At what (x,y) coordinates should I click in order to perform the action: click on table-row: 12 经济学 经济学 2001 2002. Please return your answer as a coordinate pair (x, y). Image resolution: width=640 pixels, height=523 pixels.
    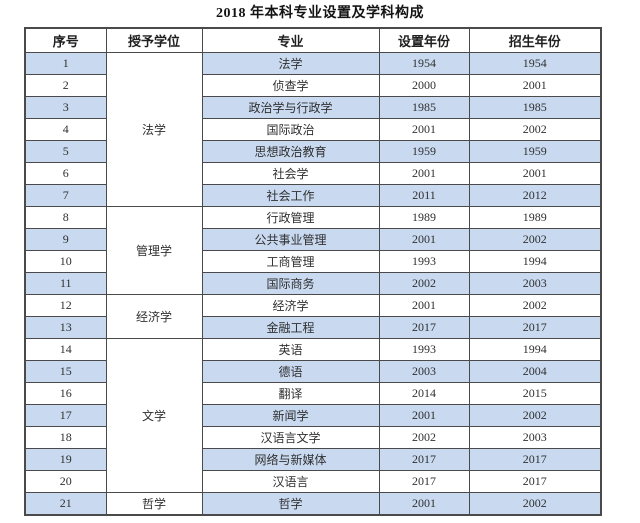
    Looking at the image, I should click on (313, 316).